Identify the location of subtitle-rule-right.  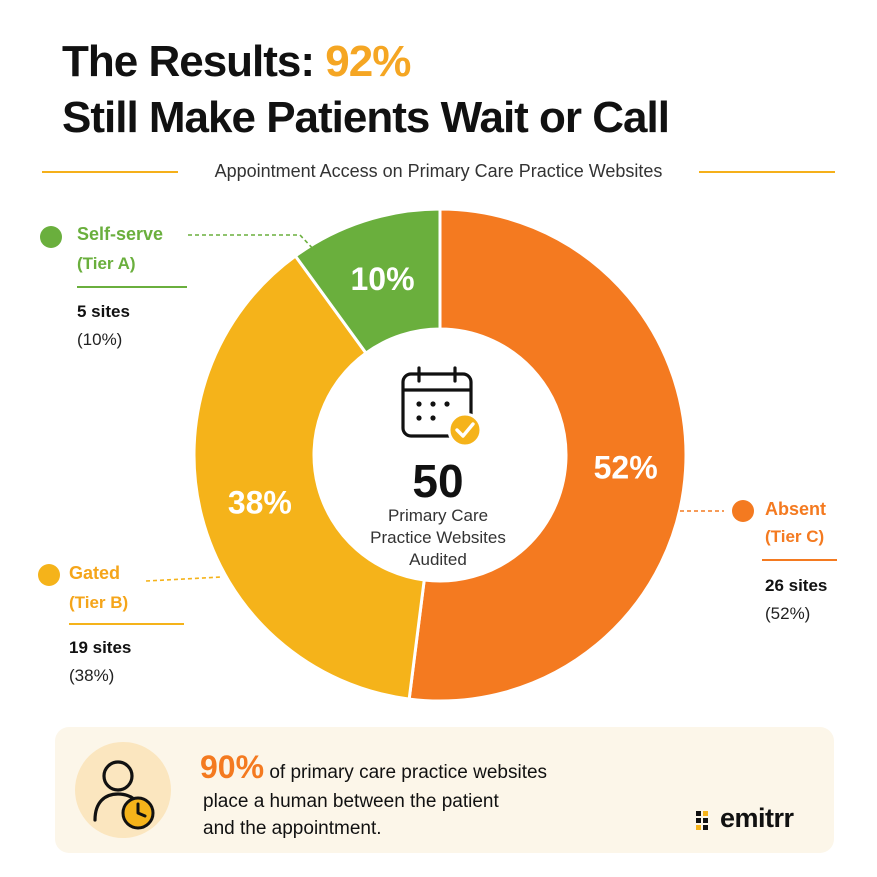
(767, 172).